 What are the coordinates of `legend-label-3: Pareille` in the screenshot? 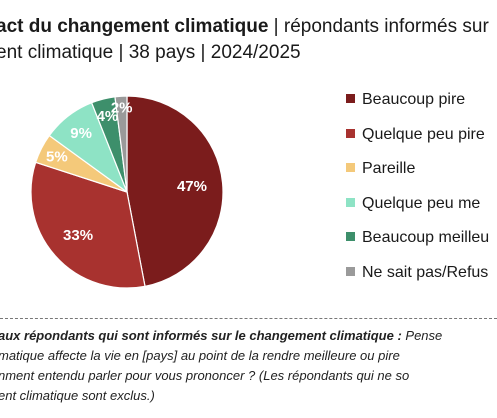 It's located at (389, 168).